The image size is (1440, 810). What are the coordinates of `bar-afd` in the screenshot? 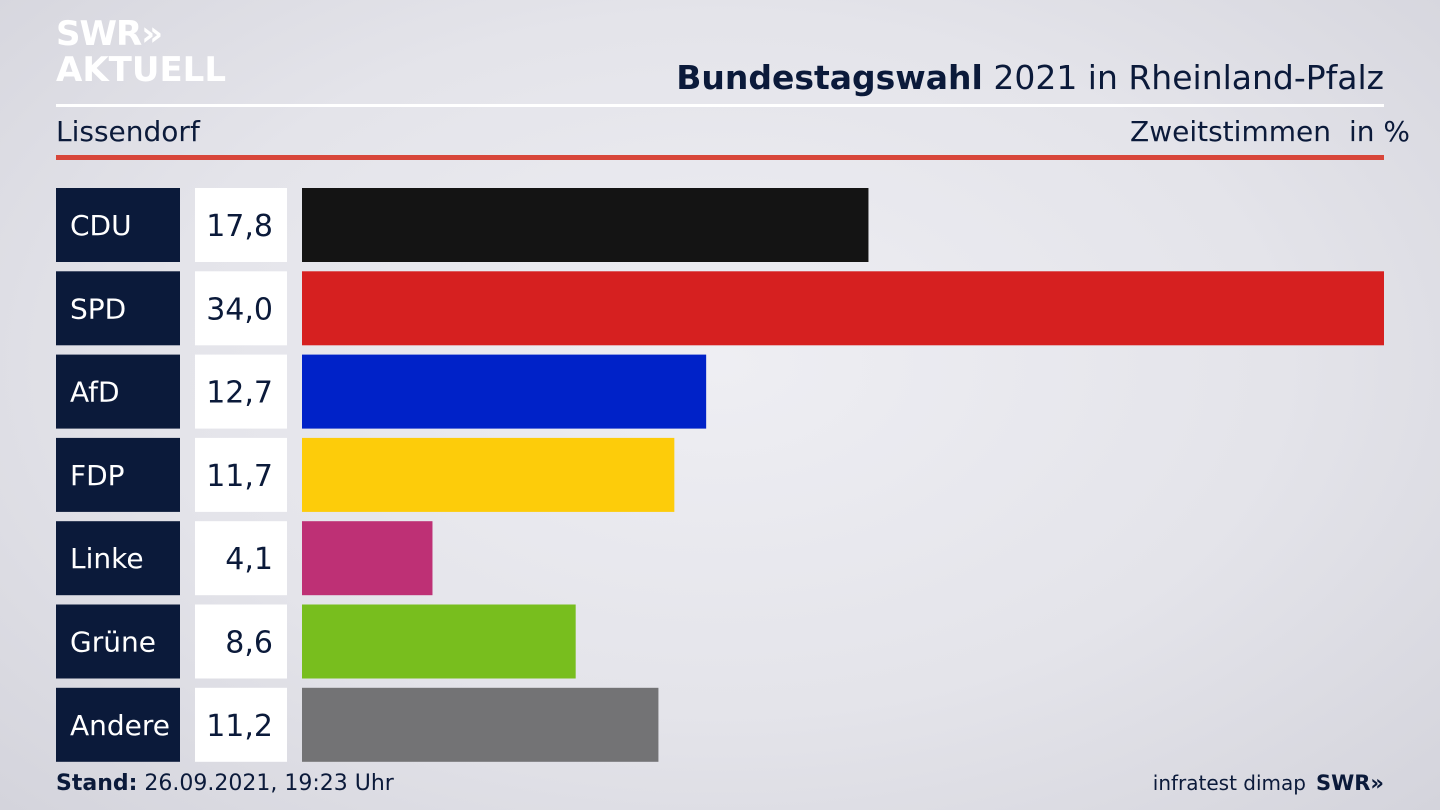 It's located at (504, 391).